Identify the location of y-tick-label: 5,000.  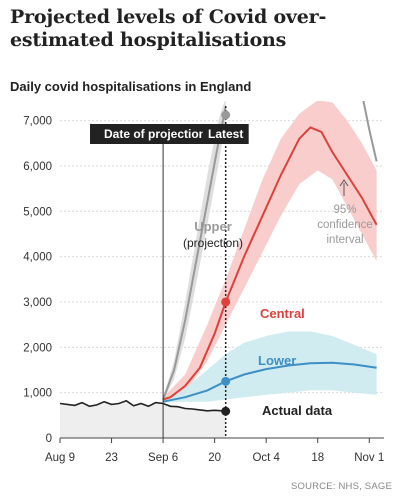
(37, 212).